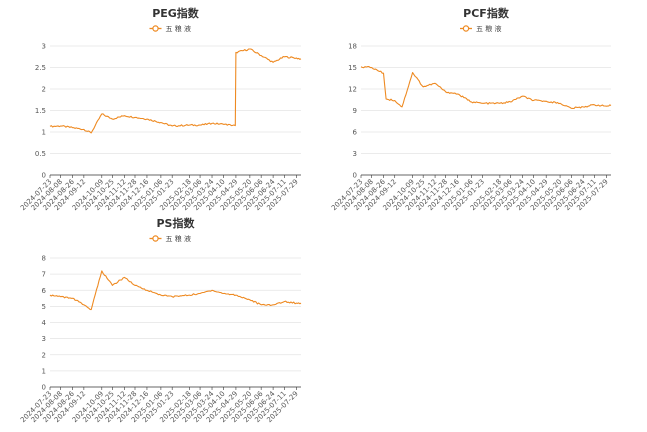  What do you see at coordinates (40, 111) in the screenshot?
I see `y-tick-label: 1.5` at bounding box center [40, 111].